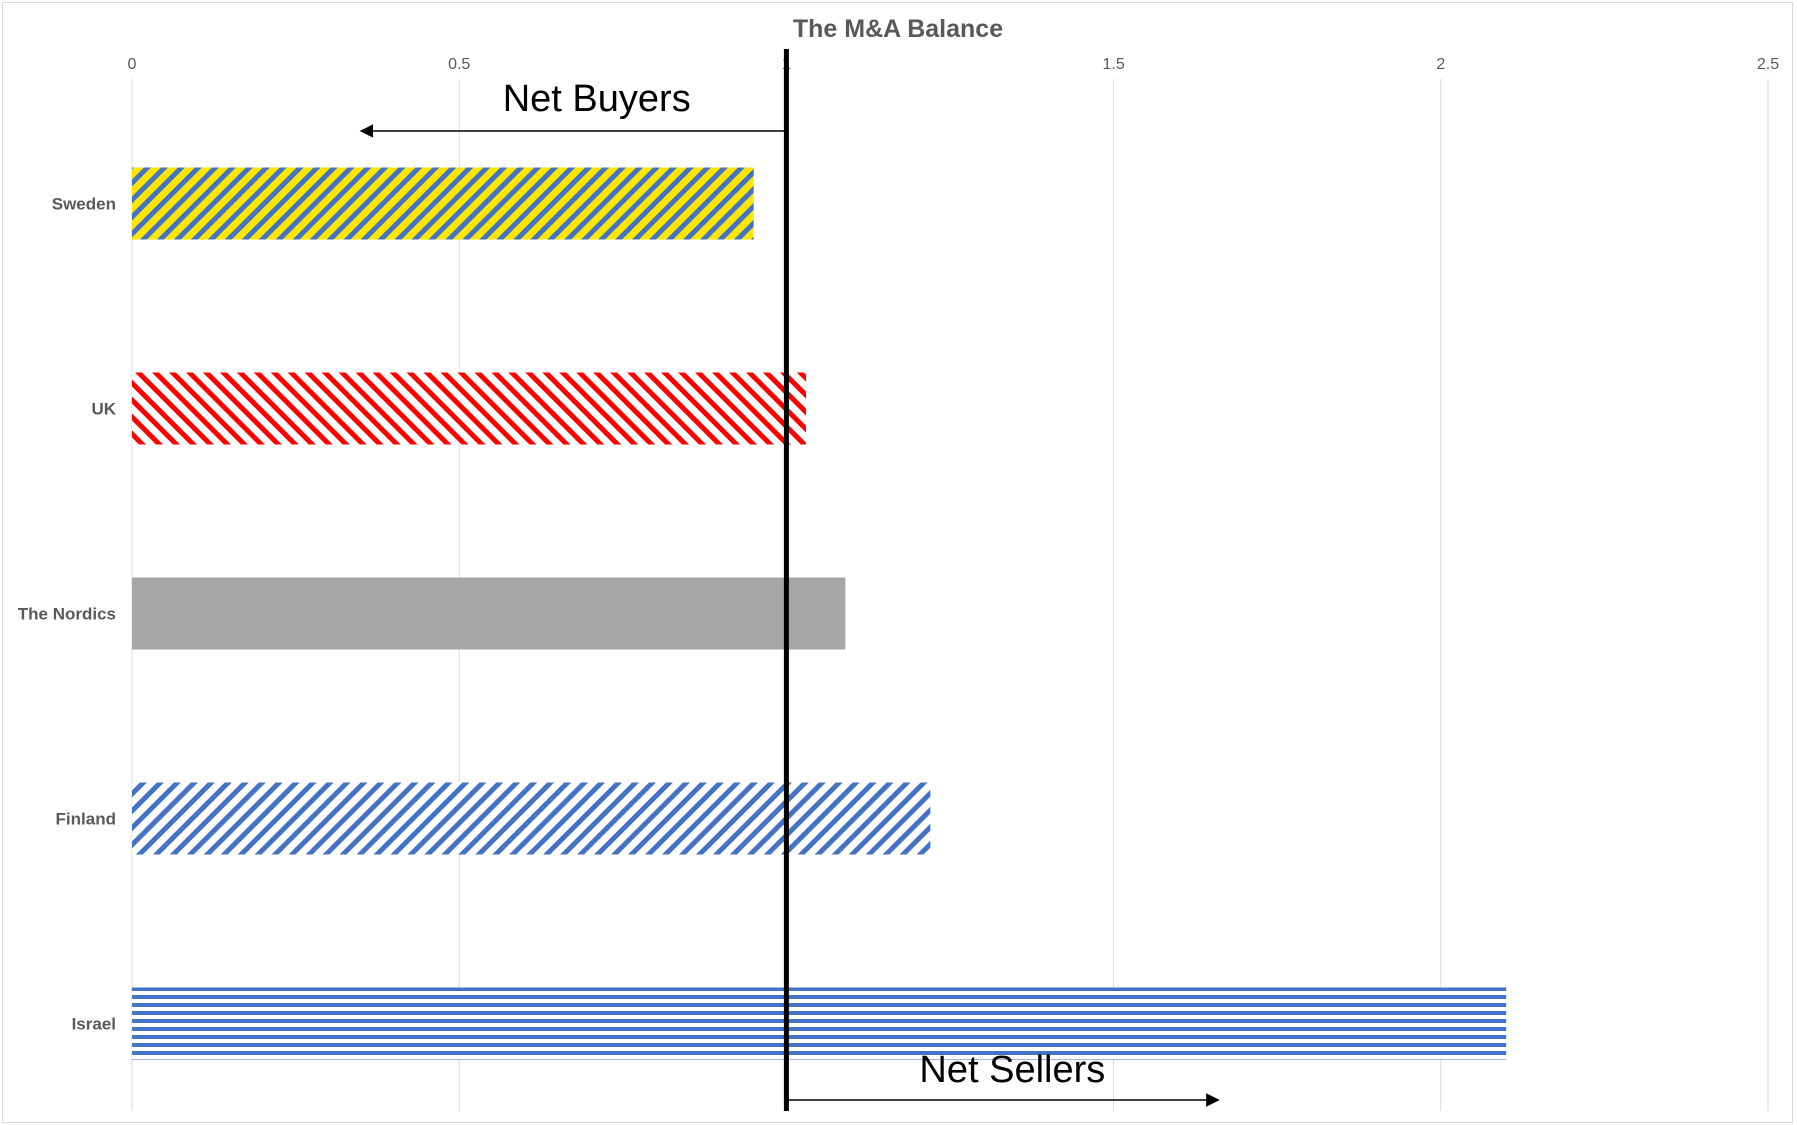  Describe the element at coordinates (1012, 1070) in the screenshot. I see `net-sellers-label: Net Sellers` at that location.